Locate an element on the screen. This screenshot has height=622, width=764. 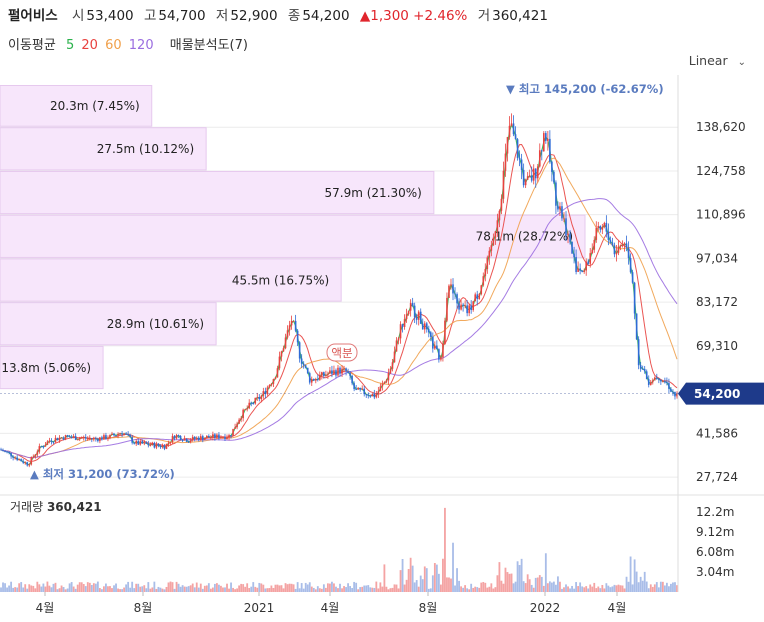
event-annotation: 액분 is located at coordinates (341, 353).